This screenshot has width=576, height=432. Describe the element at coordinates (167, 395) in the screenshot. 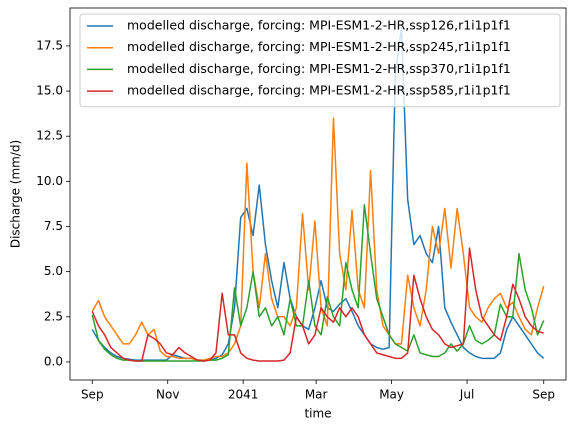

I see `x-tick-label: Nov` at that location.